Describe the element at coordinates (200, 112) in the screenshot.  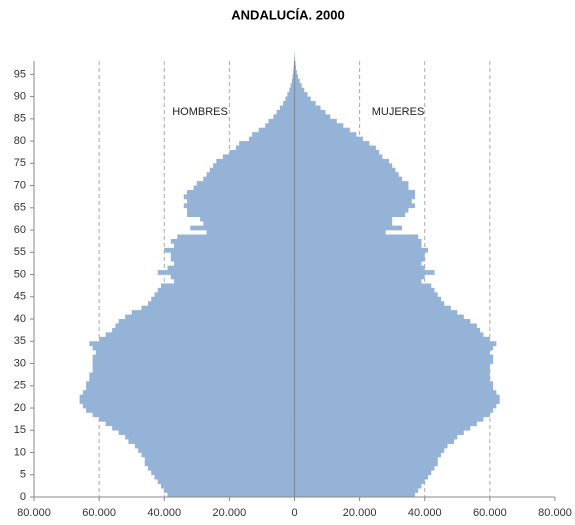
I see `annotation: HOMBRES` at that location.